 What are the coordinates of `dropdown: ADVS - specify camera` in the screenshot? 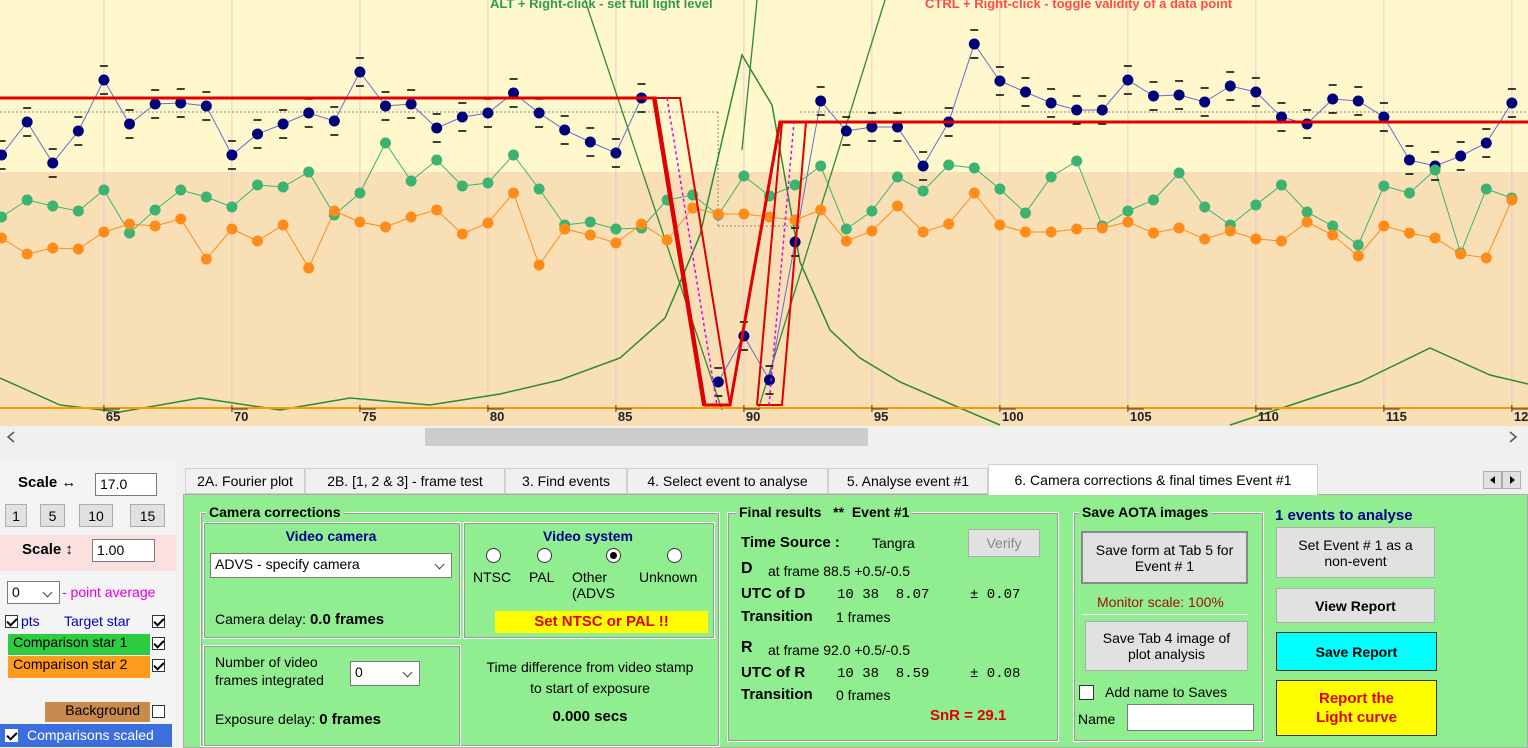 It's located at (331, 565).